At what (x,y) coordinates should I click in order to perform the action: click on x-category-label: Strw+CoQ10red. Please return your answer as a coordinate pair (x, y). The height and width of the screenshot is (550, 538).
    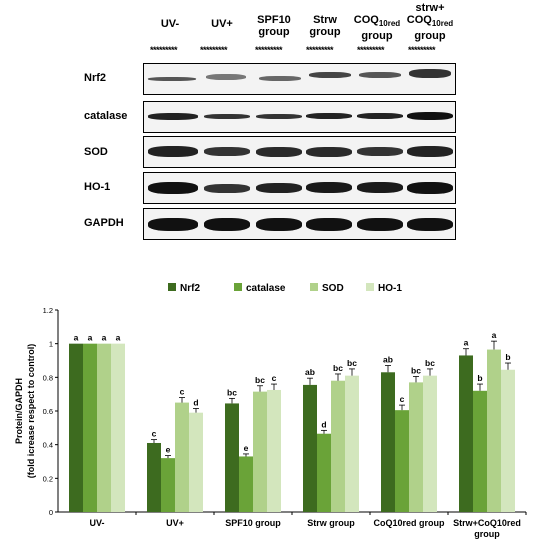
    Looking at the image, I should click on (487, 523).